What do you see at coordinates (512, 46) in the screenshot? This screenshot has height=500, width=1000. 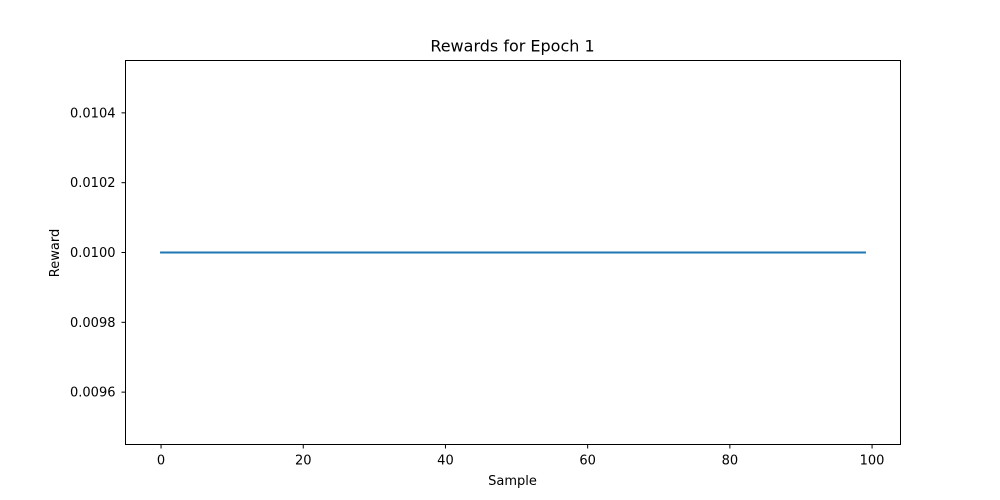 I see `chart-title: Rewards for Epoch 1` at bounding box center [512, 46].